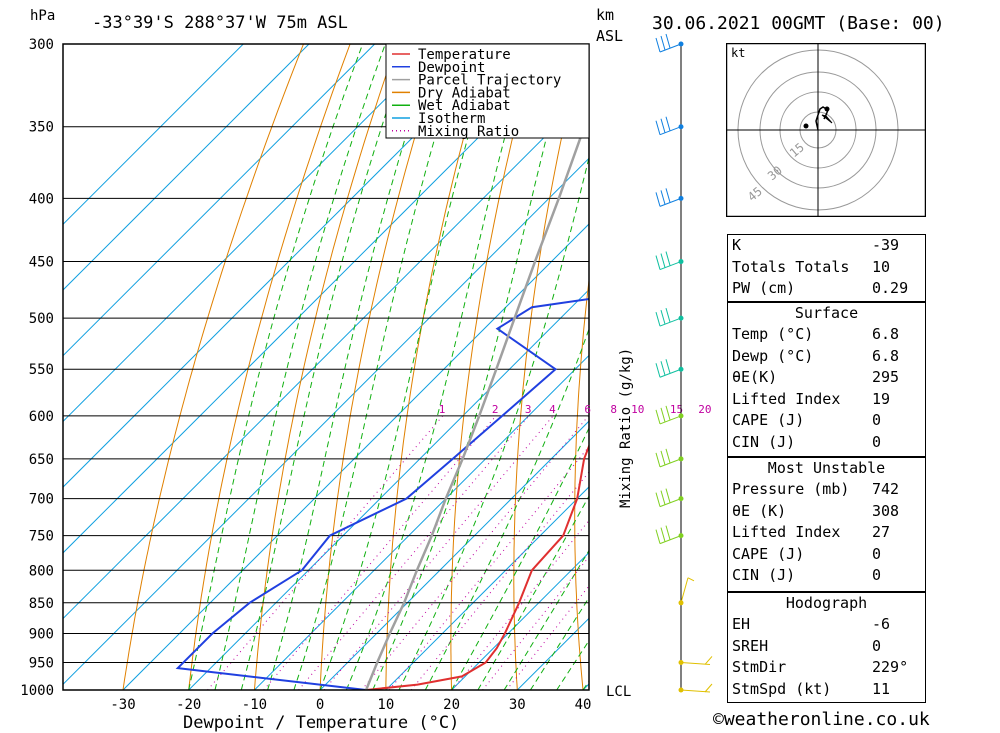  What do you see at coordinates (451, 68) in the screenshot?
I see `legend-label: Dewpoint` at bounding box center [451, 68].